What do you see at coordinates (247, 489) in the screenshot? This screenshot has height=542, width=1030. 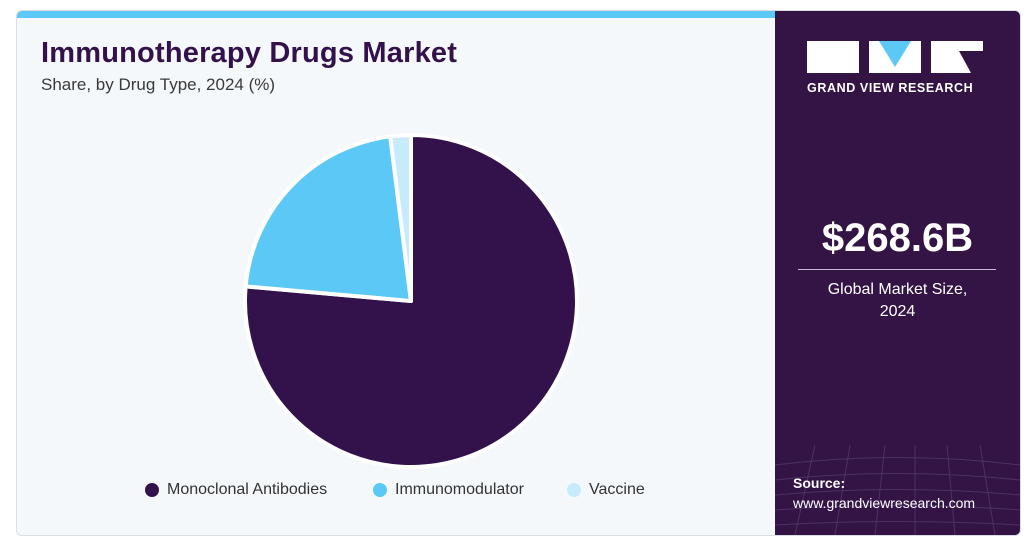 I see `legend-label: Monoclonal Antibodies` at bounding box center [247, 489].